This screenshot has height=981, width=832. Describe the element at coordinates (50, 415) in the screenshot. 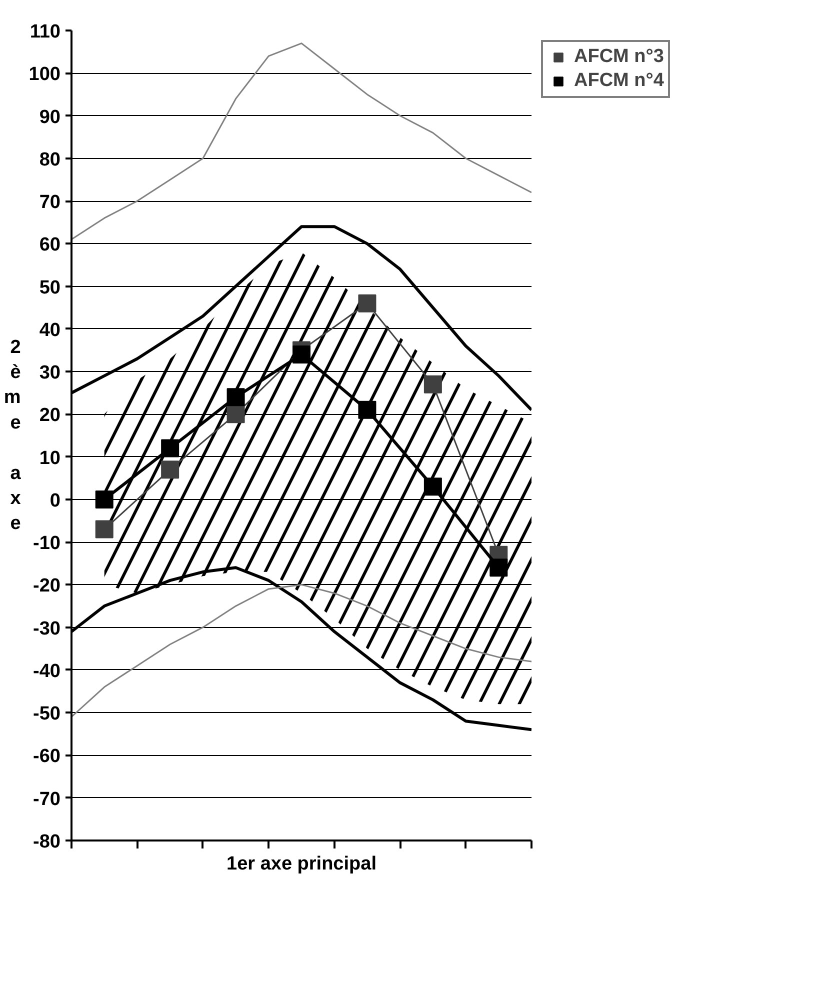

I see `y-tick-label: 20` at that location.